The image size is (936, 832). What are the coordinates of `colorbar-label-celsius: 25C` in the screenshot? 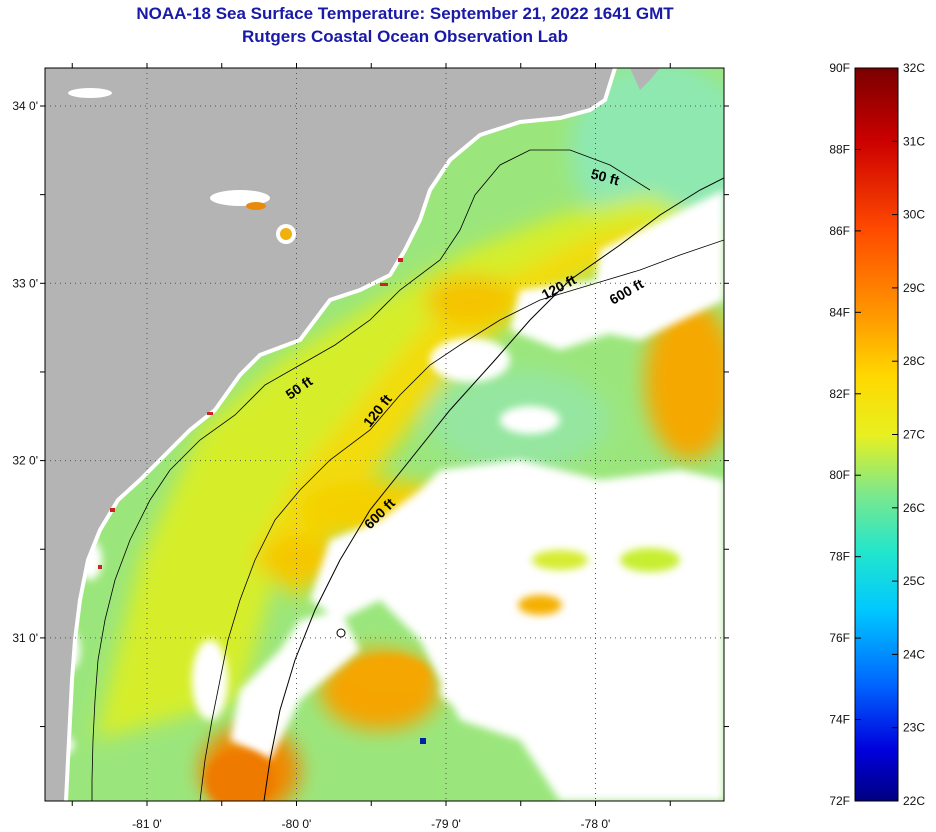 It's located at (914, 581).